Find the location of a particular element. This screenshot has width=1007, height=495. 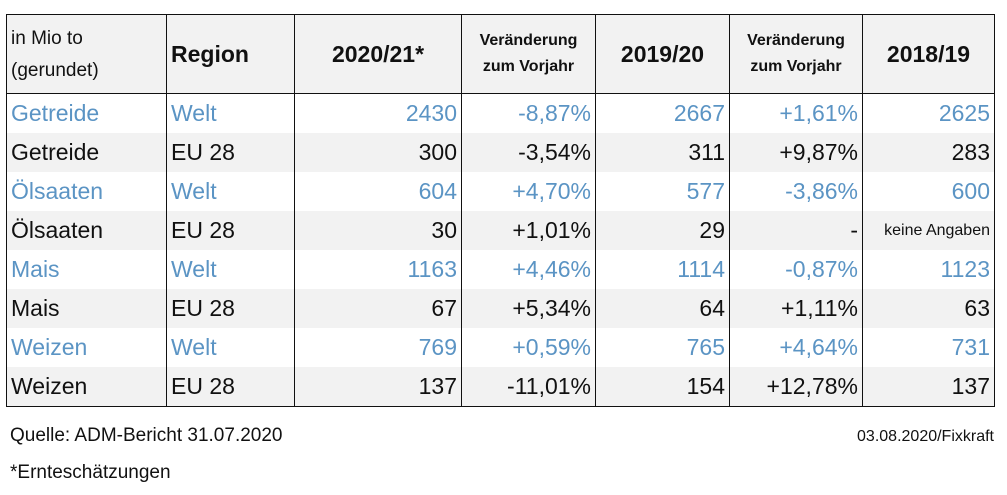

change-2019-cell: -0,87% is located at coordinates (796, 269).